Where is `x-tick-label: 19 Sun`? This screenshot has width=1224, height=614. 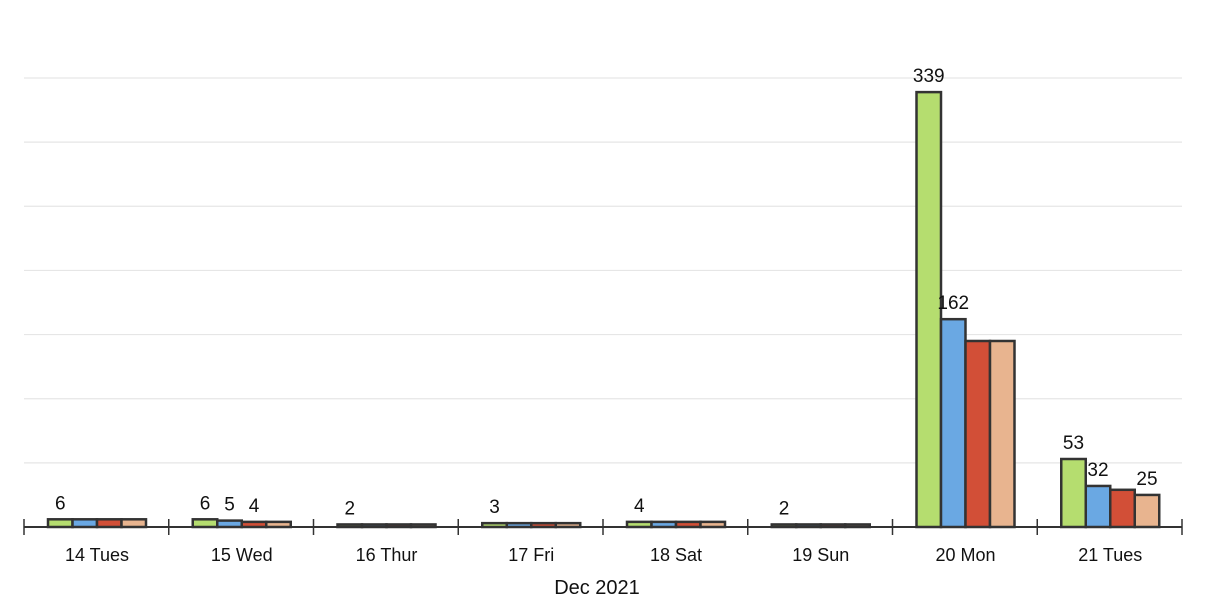 x-tick-label: 19 Sun is located at coordinates (820, 555).